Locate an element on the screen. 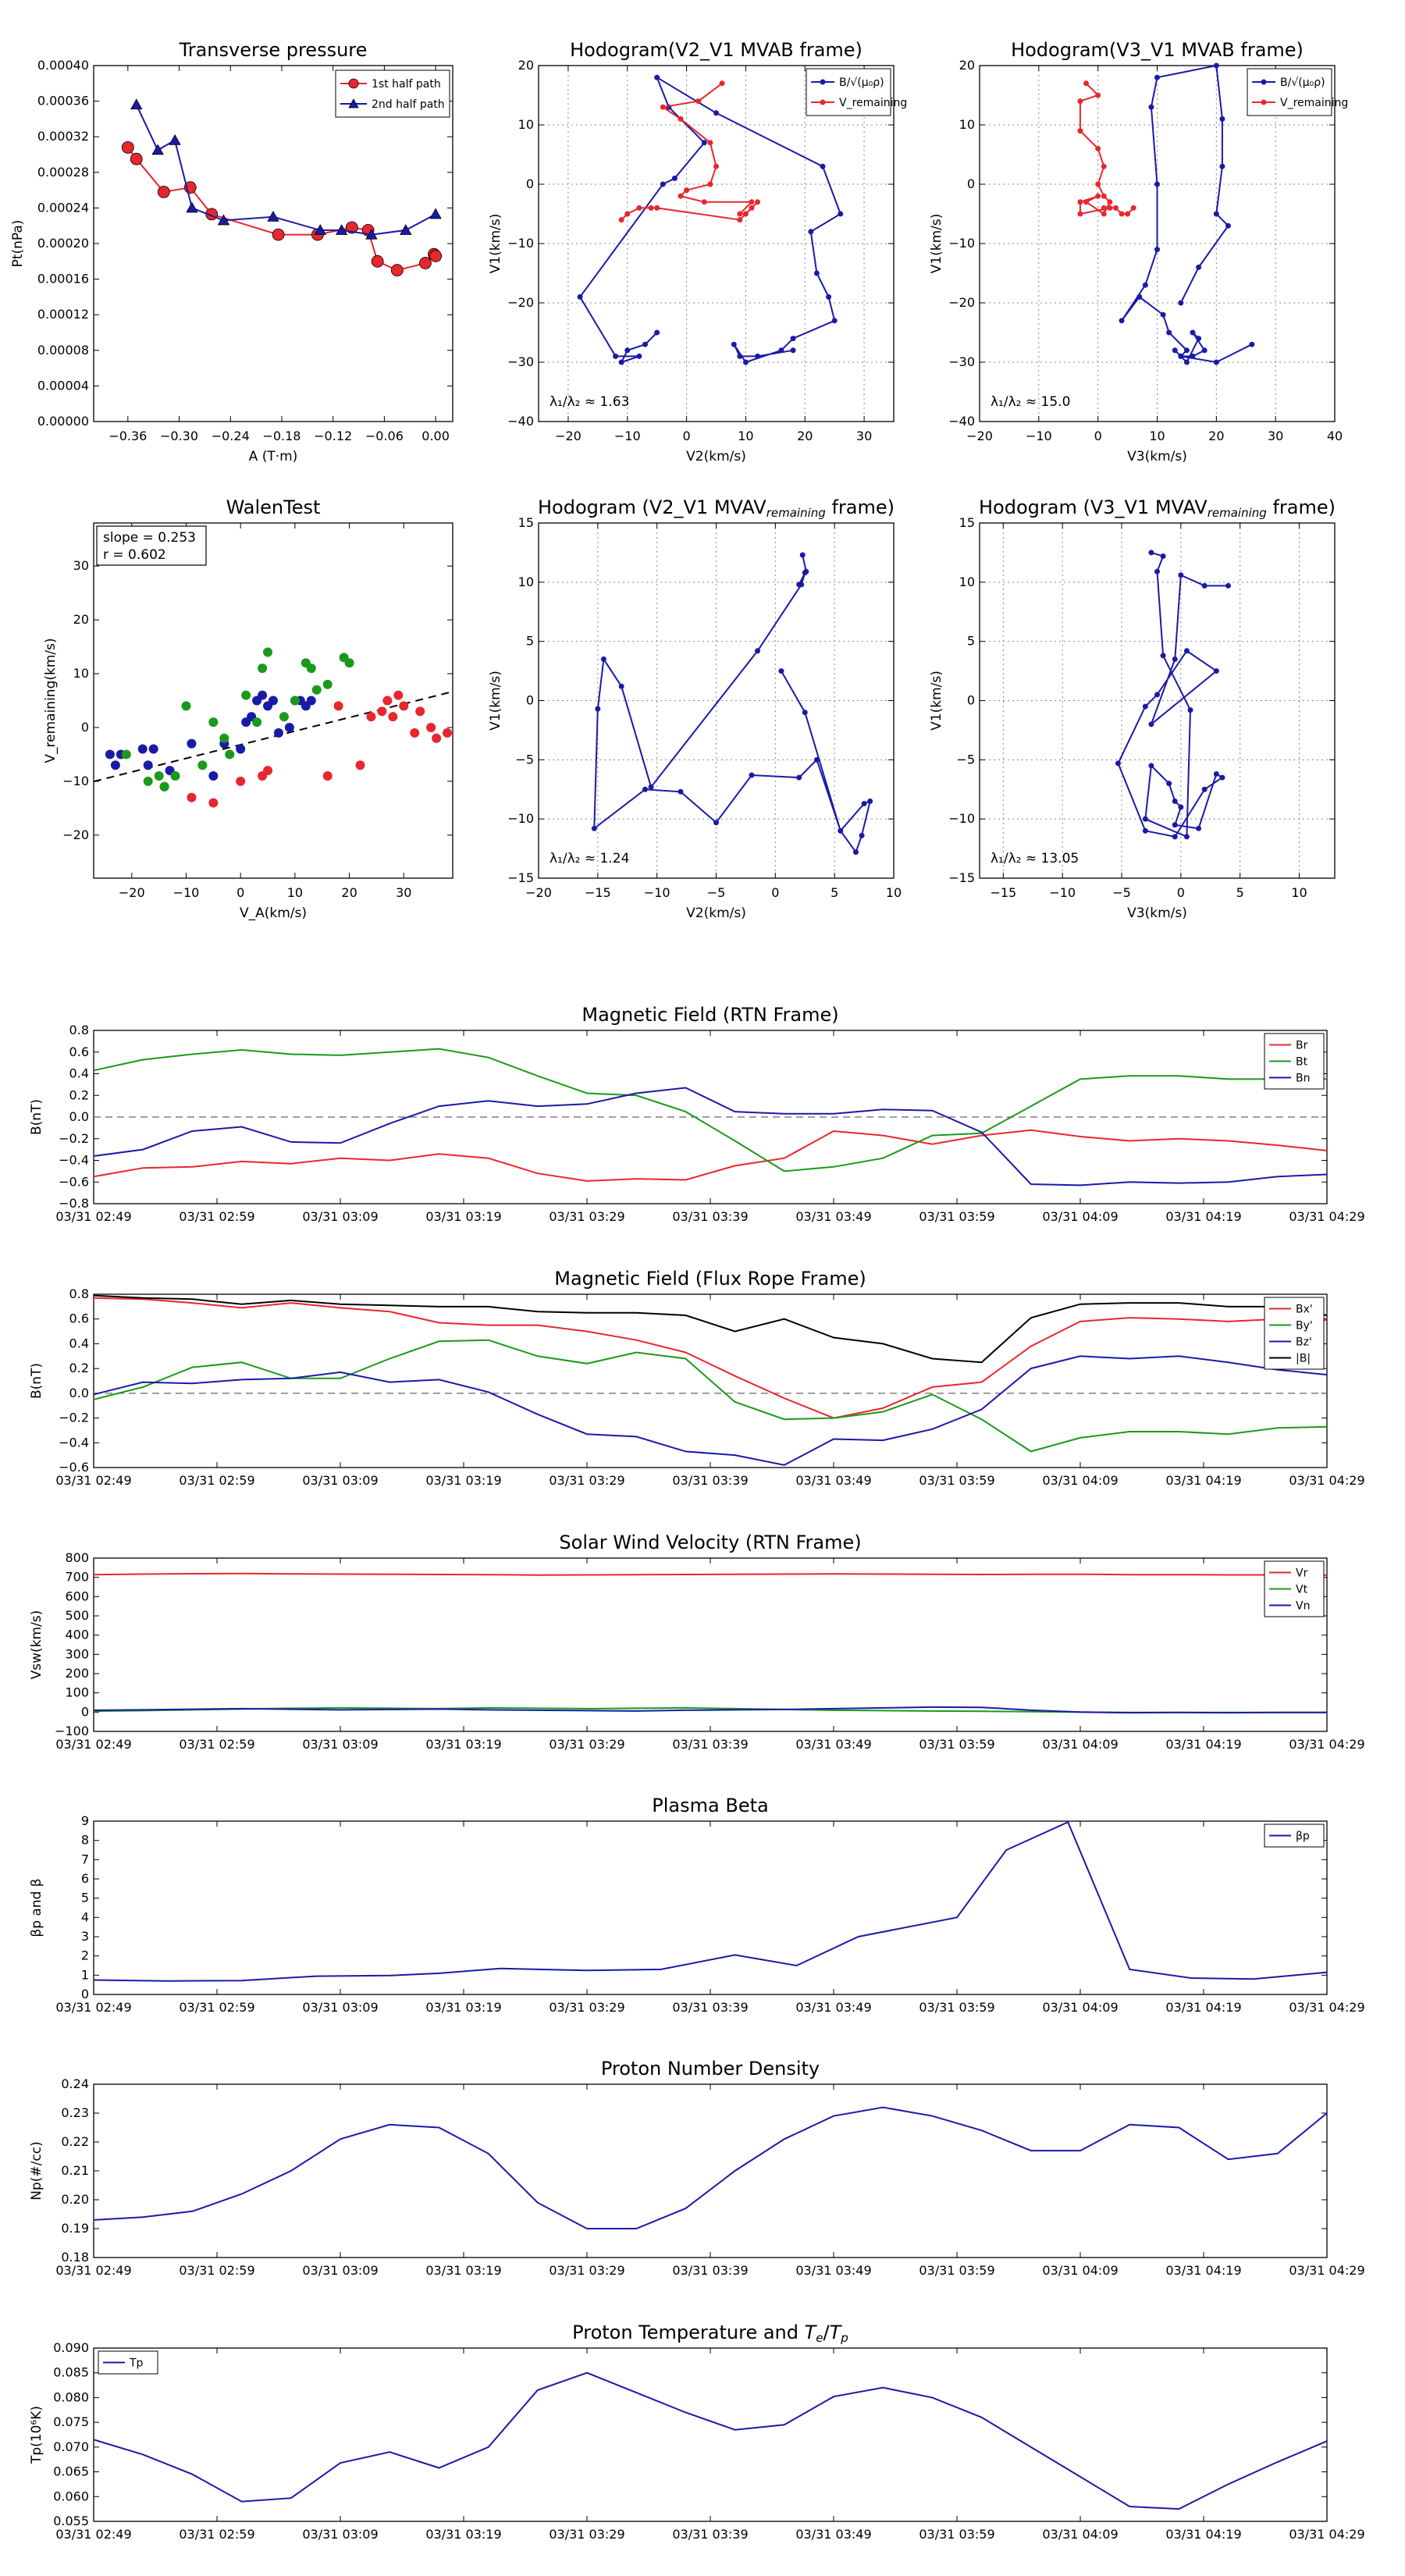 Image resolution: width=1405 pixels, height=2576 pixels. x-tick-label: 03/31 03:29 is located at coordinates (586, 1744).